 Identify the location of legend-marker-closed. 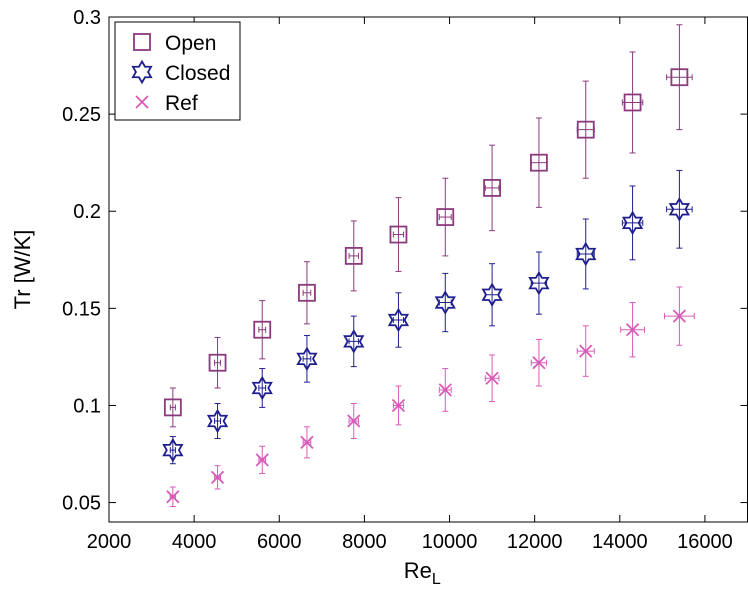
(142, 72).